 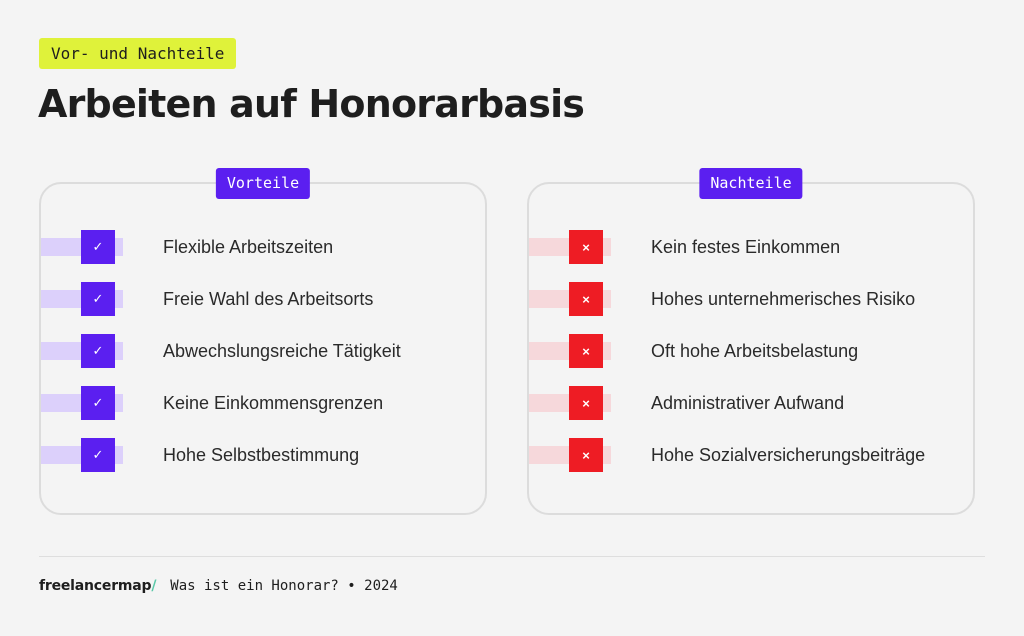 I want to click on list-item: ✓ Abwechslungsreiche Tätigkeit, so click(x=263, y=351).